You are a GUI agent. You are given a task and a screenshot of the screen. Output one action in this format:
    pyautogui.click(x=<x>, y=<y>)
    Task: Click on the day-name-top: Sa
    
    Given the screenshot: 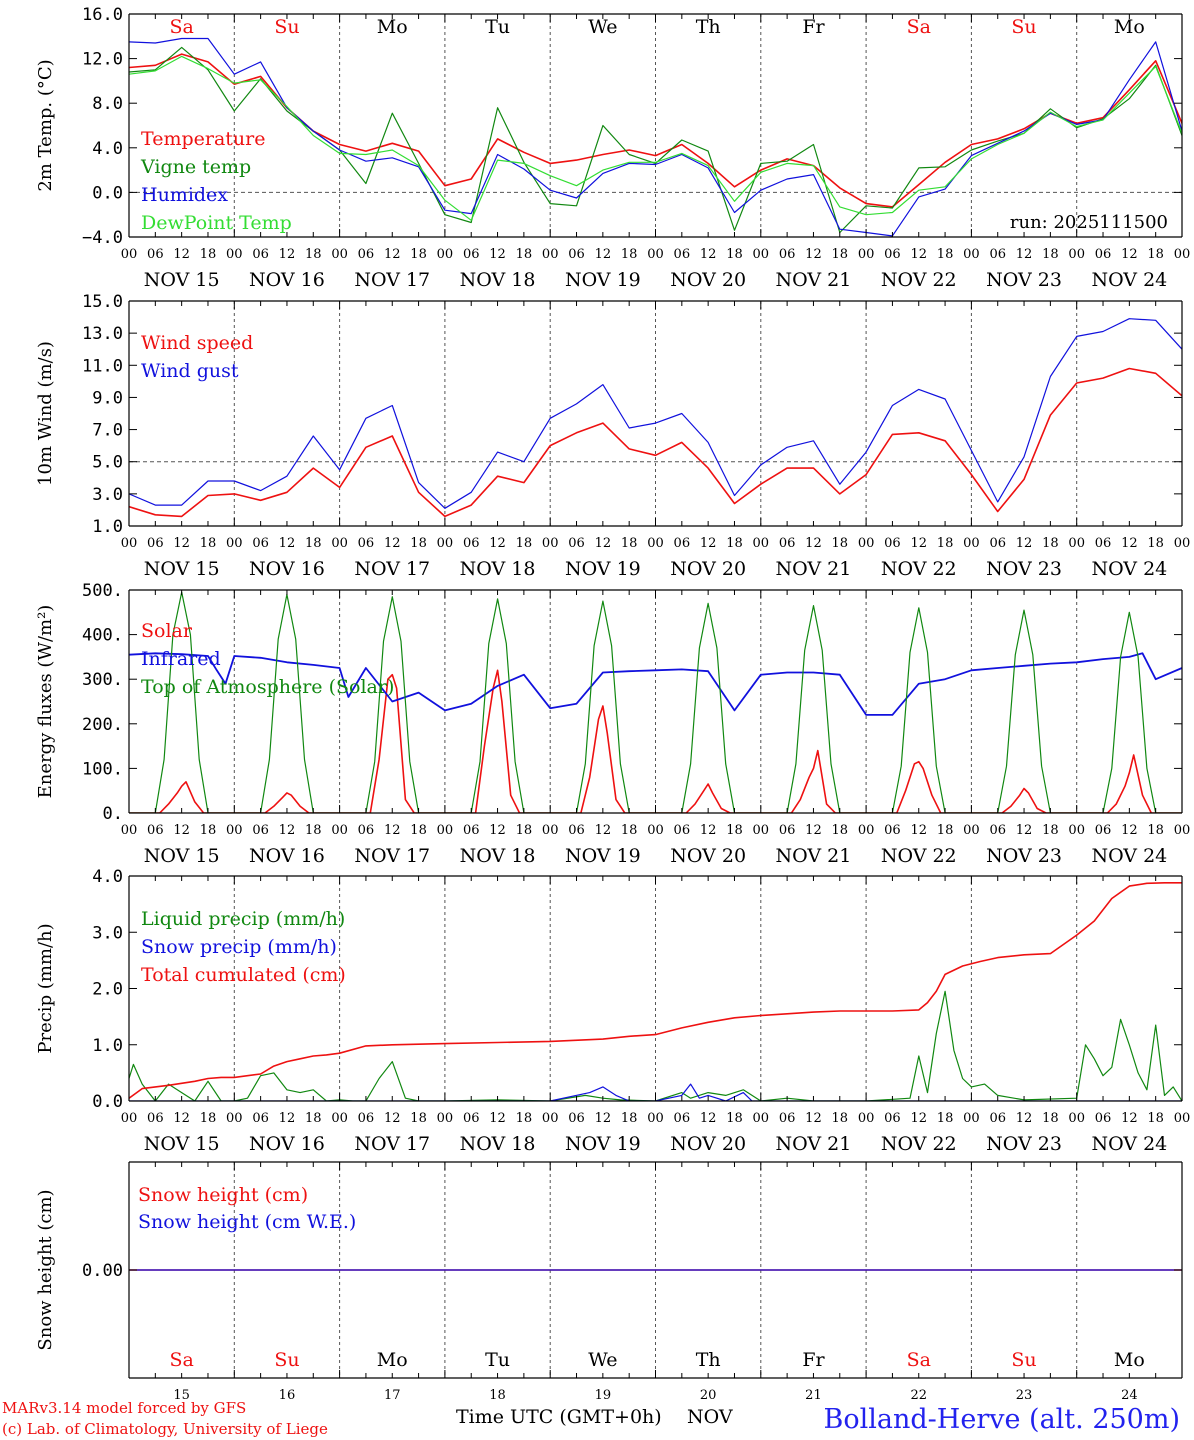 What is the action you would take?
    pyautogui.click(x=181, y=27)
    